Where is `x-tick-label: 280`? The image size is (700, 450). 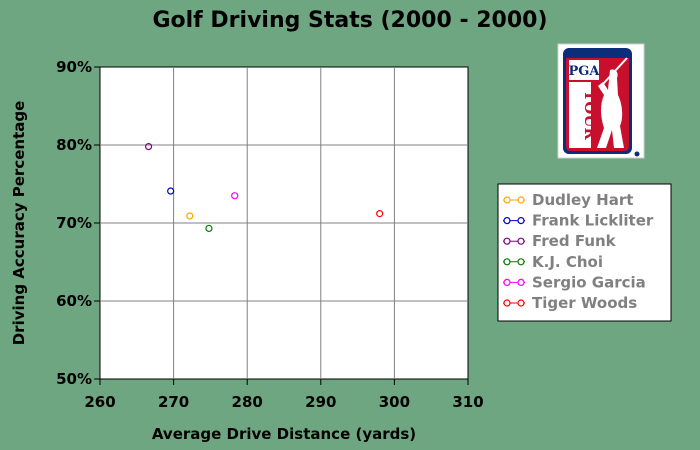
x-tick-label: 280 is located at coordinates (247, 402).